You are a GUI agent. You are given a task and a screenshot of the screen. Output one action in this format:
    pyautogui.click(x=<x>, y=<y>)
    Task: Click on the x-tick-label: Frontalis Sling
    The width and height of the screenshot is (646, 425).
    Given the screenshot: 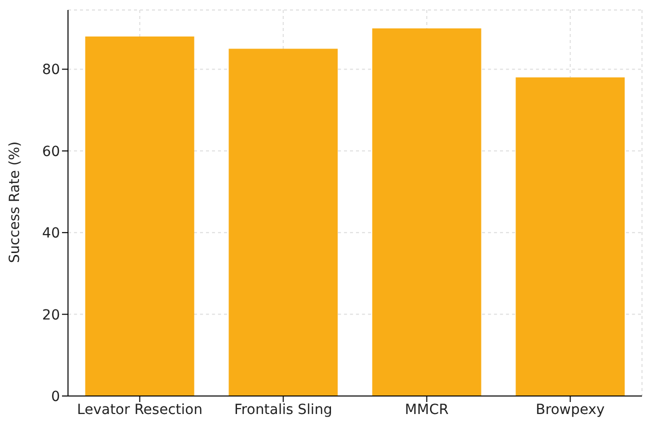 What is the action you would take?
    pyautogui.click(x=283, y=410)
    